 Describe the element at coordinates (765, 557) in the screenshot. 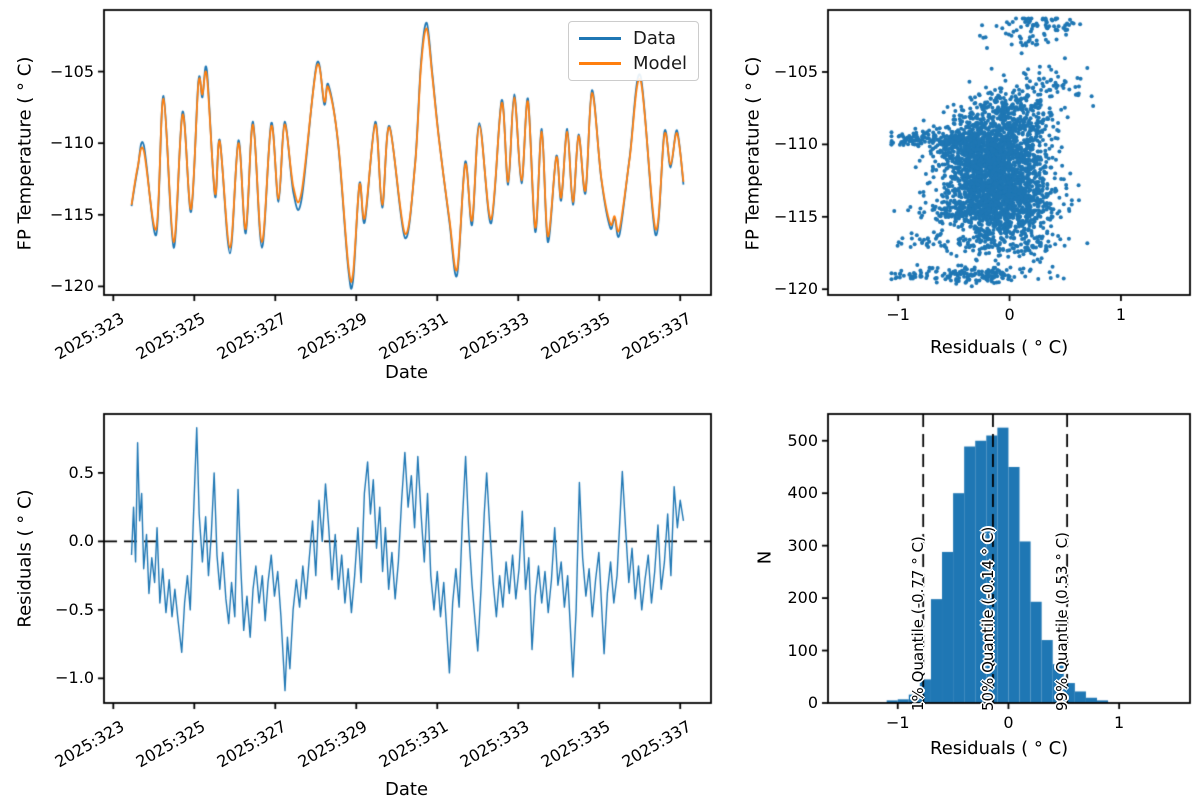

I see `bottom-right-yaxis-label: N` at that location.